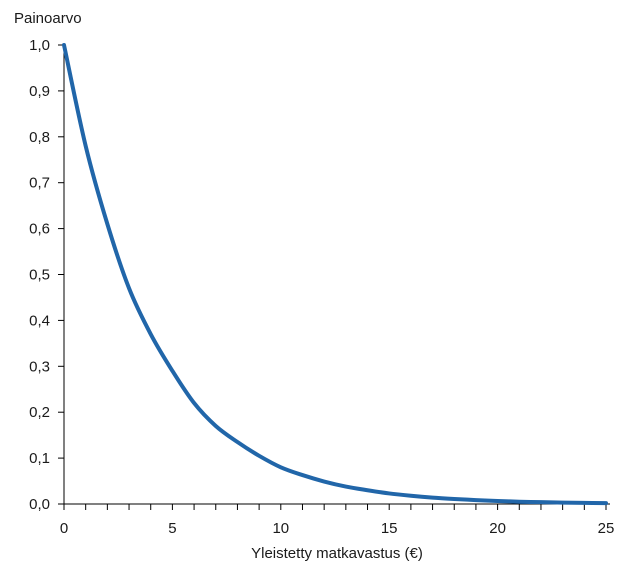 Image resolution: width=630 pixels, height=566 pixels. I want to click on y-tick-label: 0,7, so click(39, 183).